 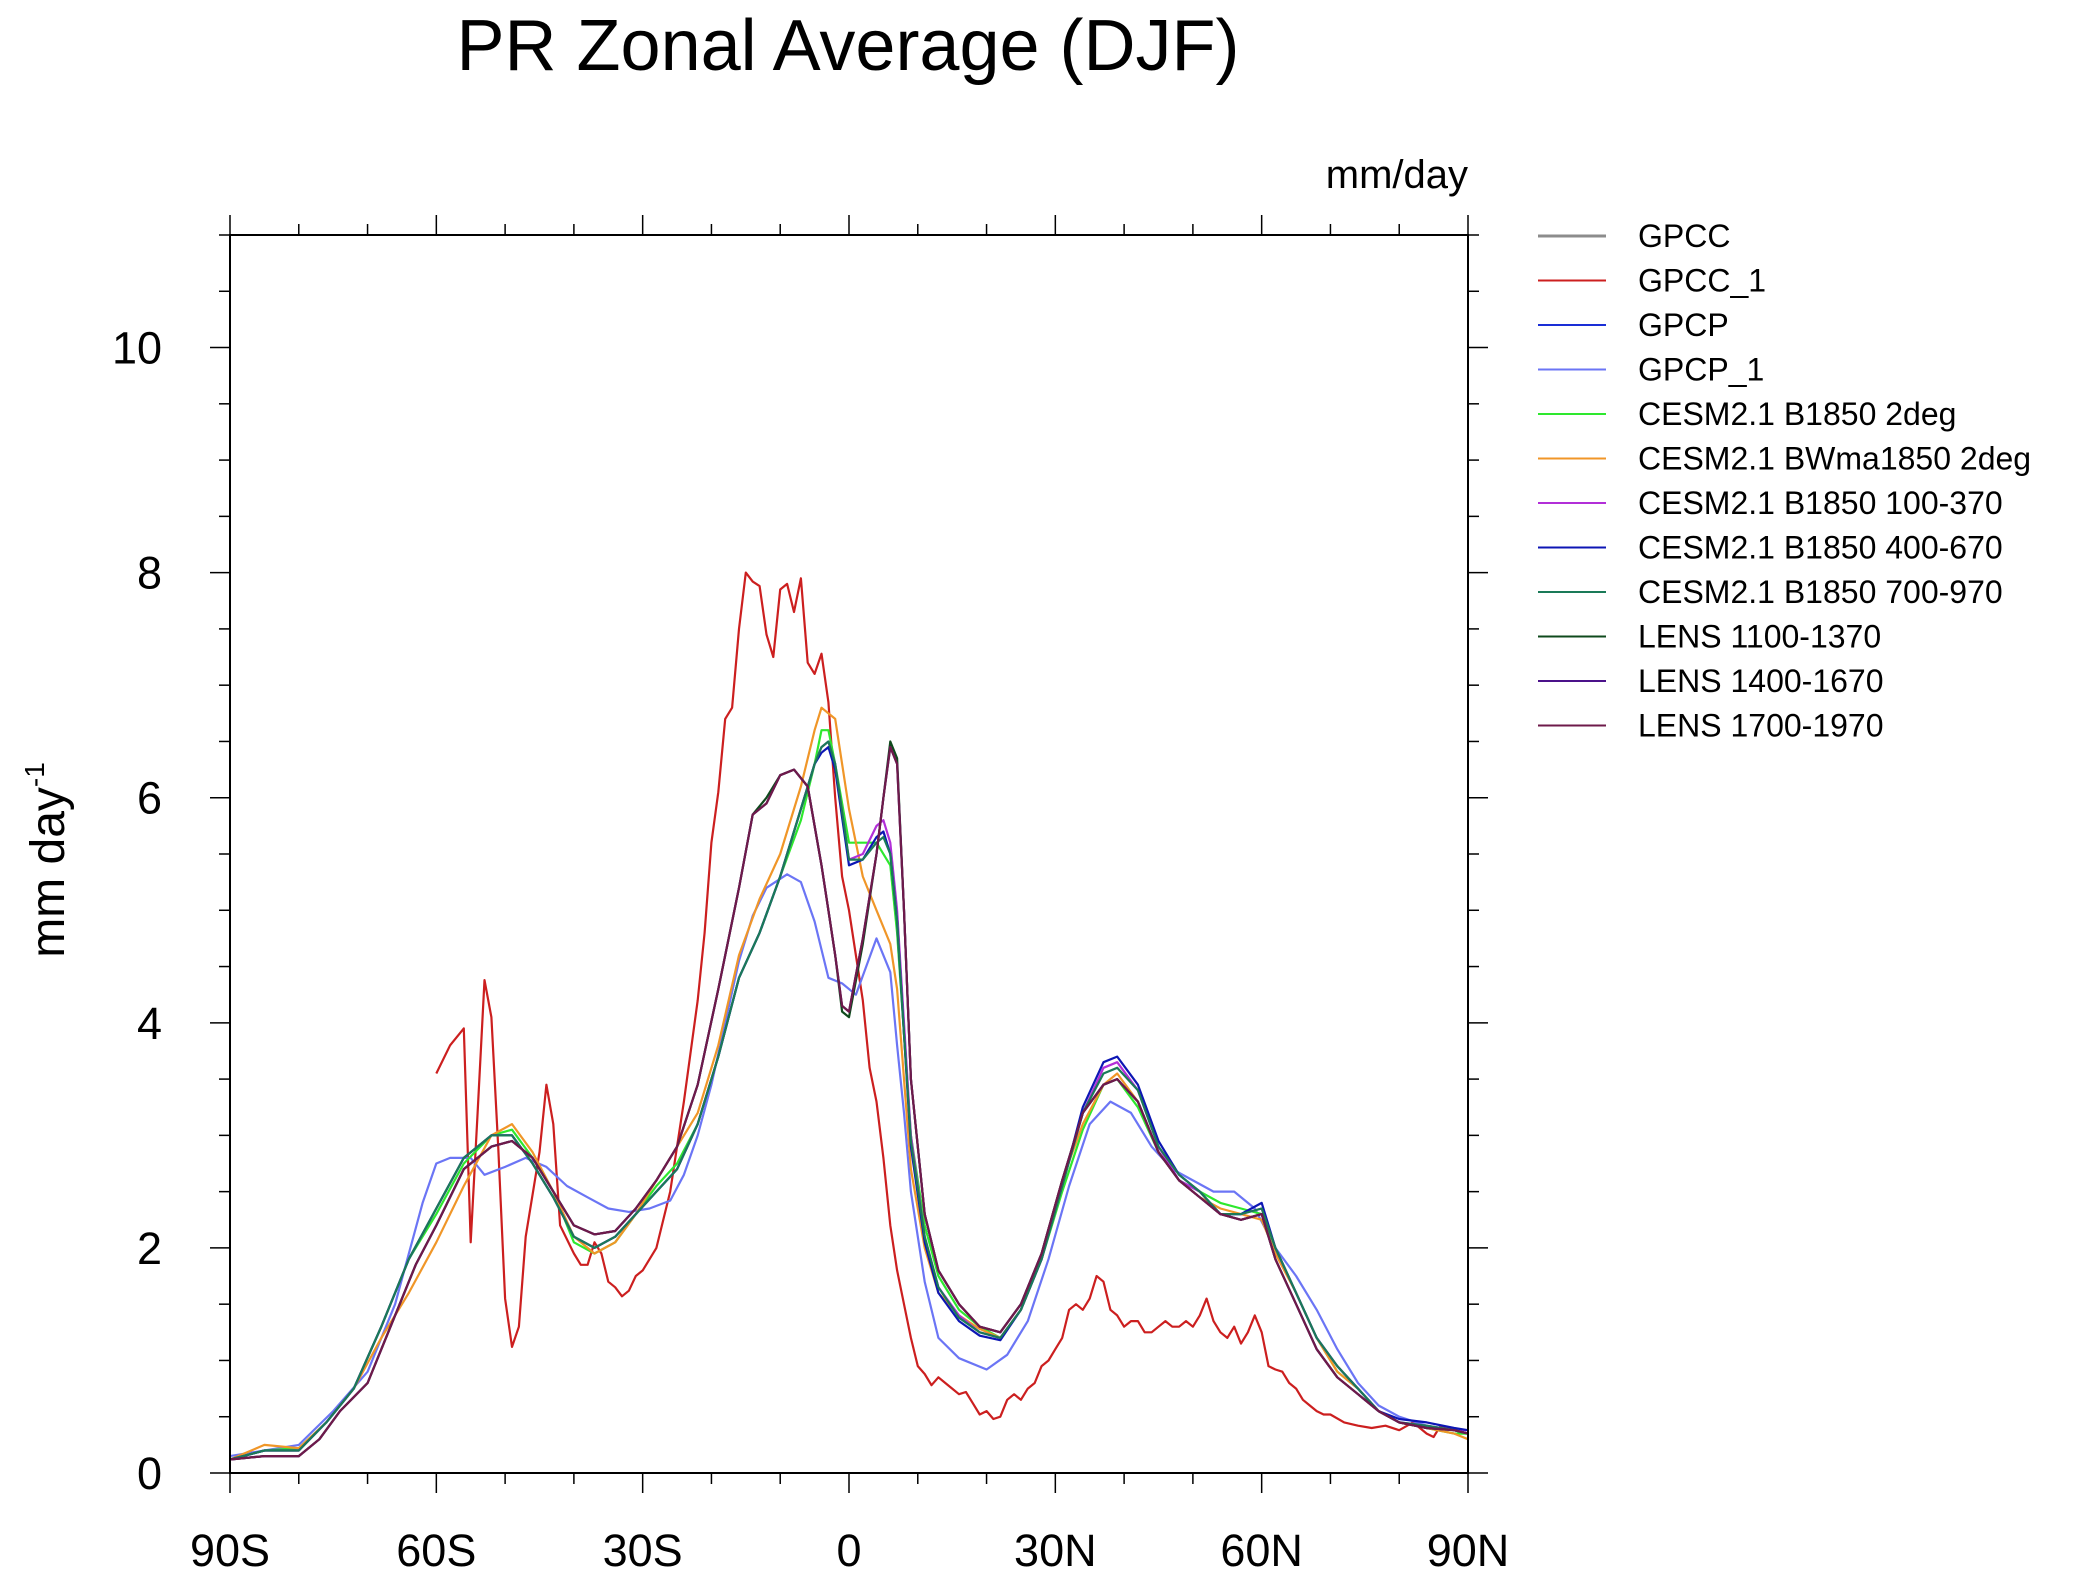 I want to click on legend-label-gpcp-1: GPCP_1, so click(x=1701, y=370).